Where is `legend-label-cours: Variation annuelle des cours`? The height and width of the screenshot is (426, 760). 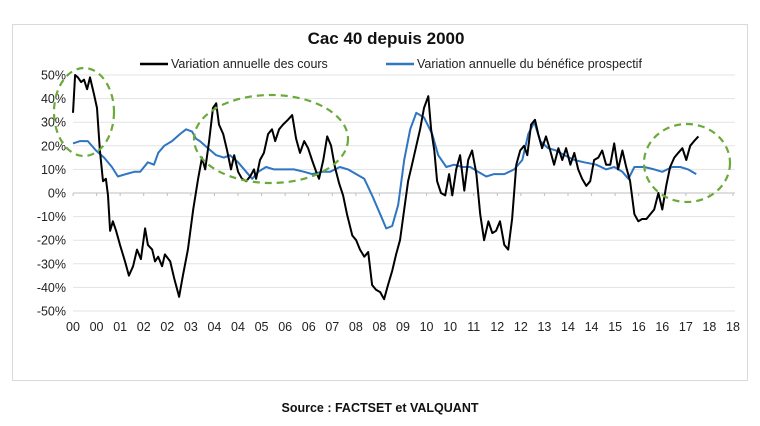 legend-label-cours: Variation annuelle des cours is located at coordinates (249, 64).